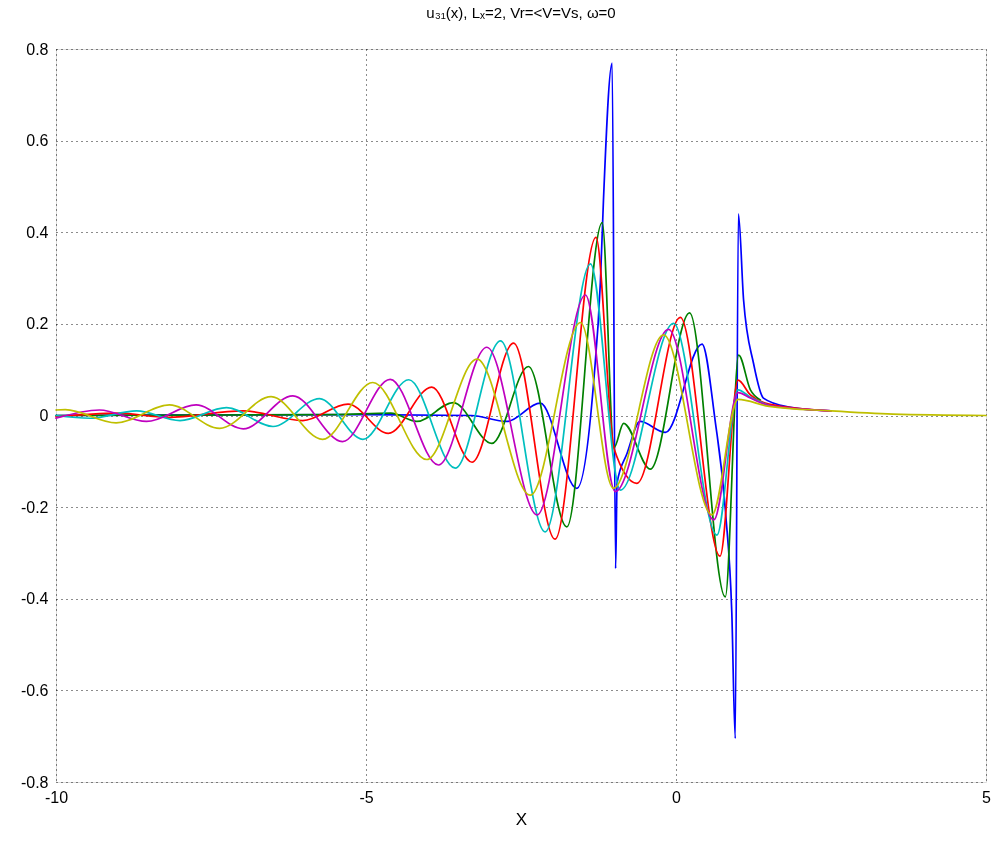 The height and width of the screenshot is (845, 1002). What do you see at coordinates (677, 797) in the screenshot?
I see `x-tick-label: 0` at bounding box center [677, 797].